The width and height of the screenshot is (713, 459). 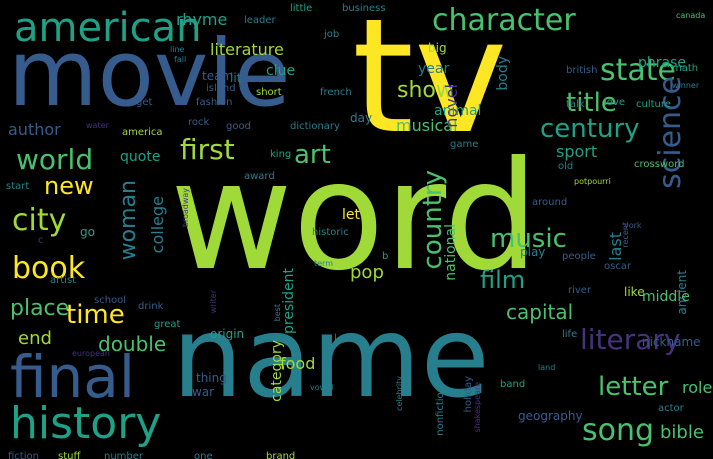 I want to click on cloud-word: award, so click(x=259, y=176).